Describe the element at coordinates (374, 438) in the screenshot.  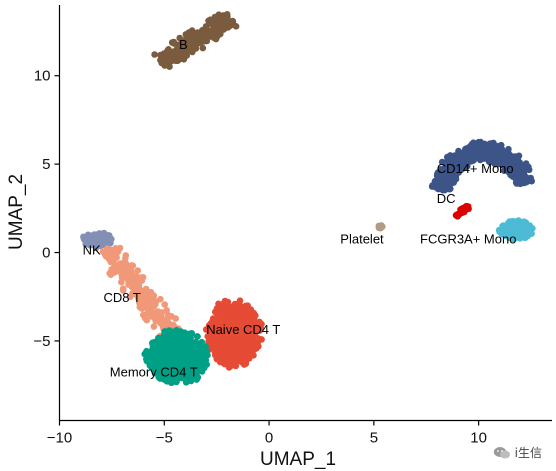
I see `x-tick-label: 5` at that location.